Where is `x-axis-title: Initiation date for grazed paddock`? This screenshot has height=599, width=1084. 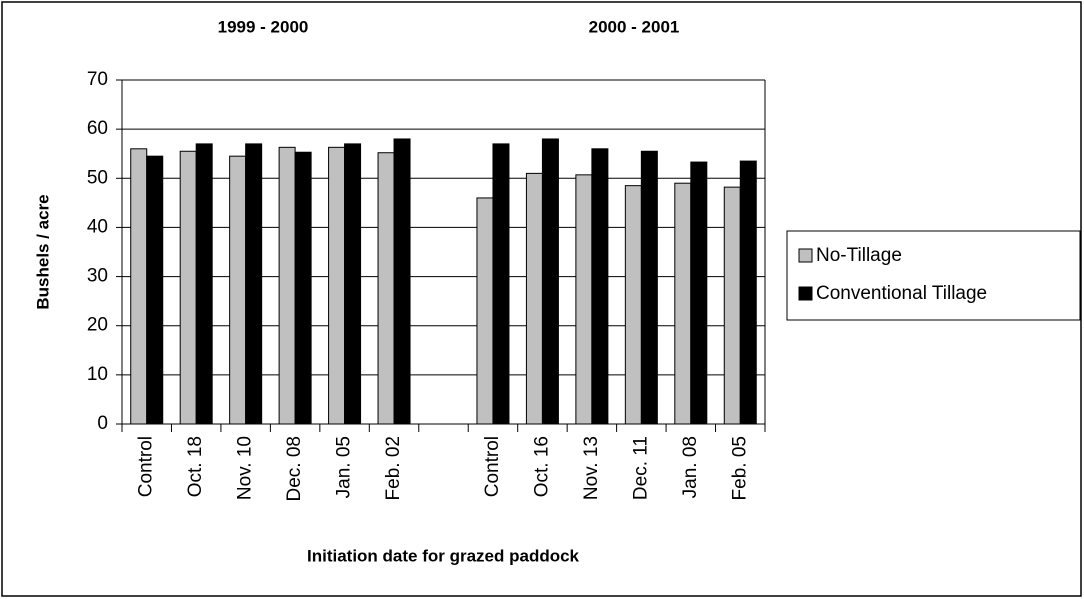
x-axis-title: Initiation date for grazed paddock is located at coordinates (443, 555).